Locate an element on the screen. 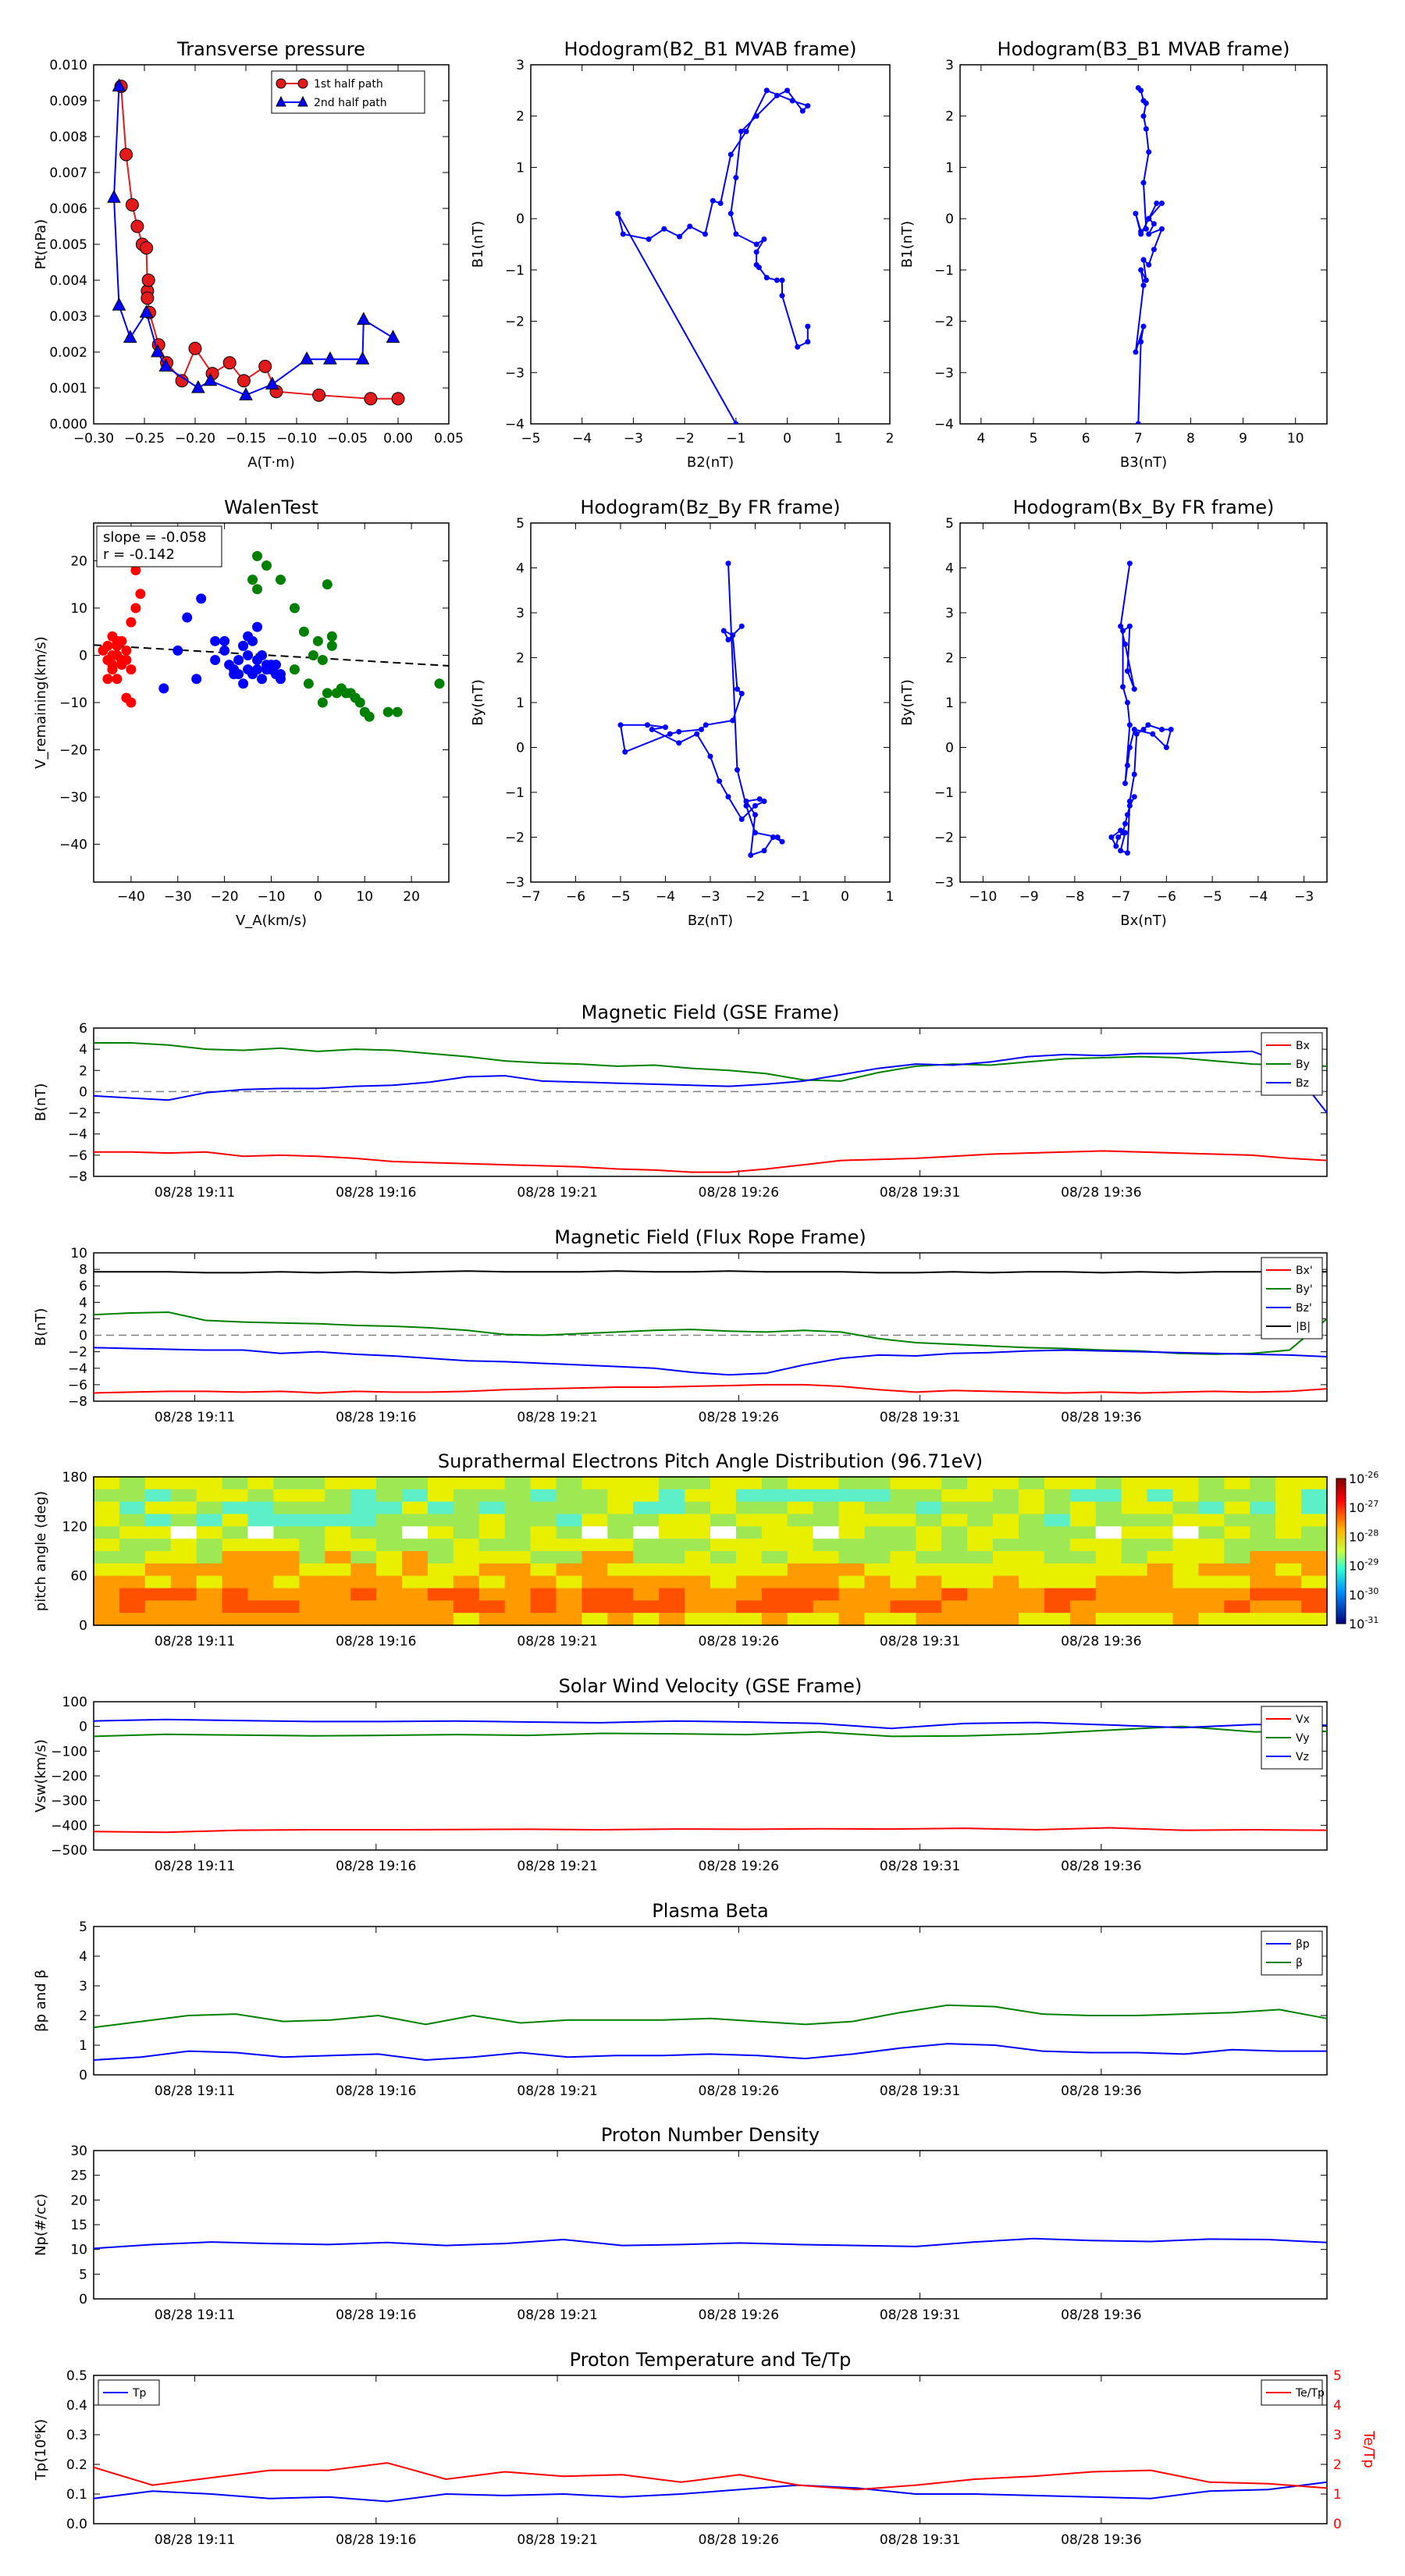 This screenshot has height=2576, width=1405. pt-ytick-label: 0.007 is located at coordinates (68, 173).